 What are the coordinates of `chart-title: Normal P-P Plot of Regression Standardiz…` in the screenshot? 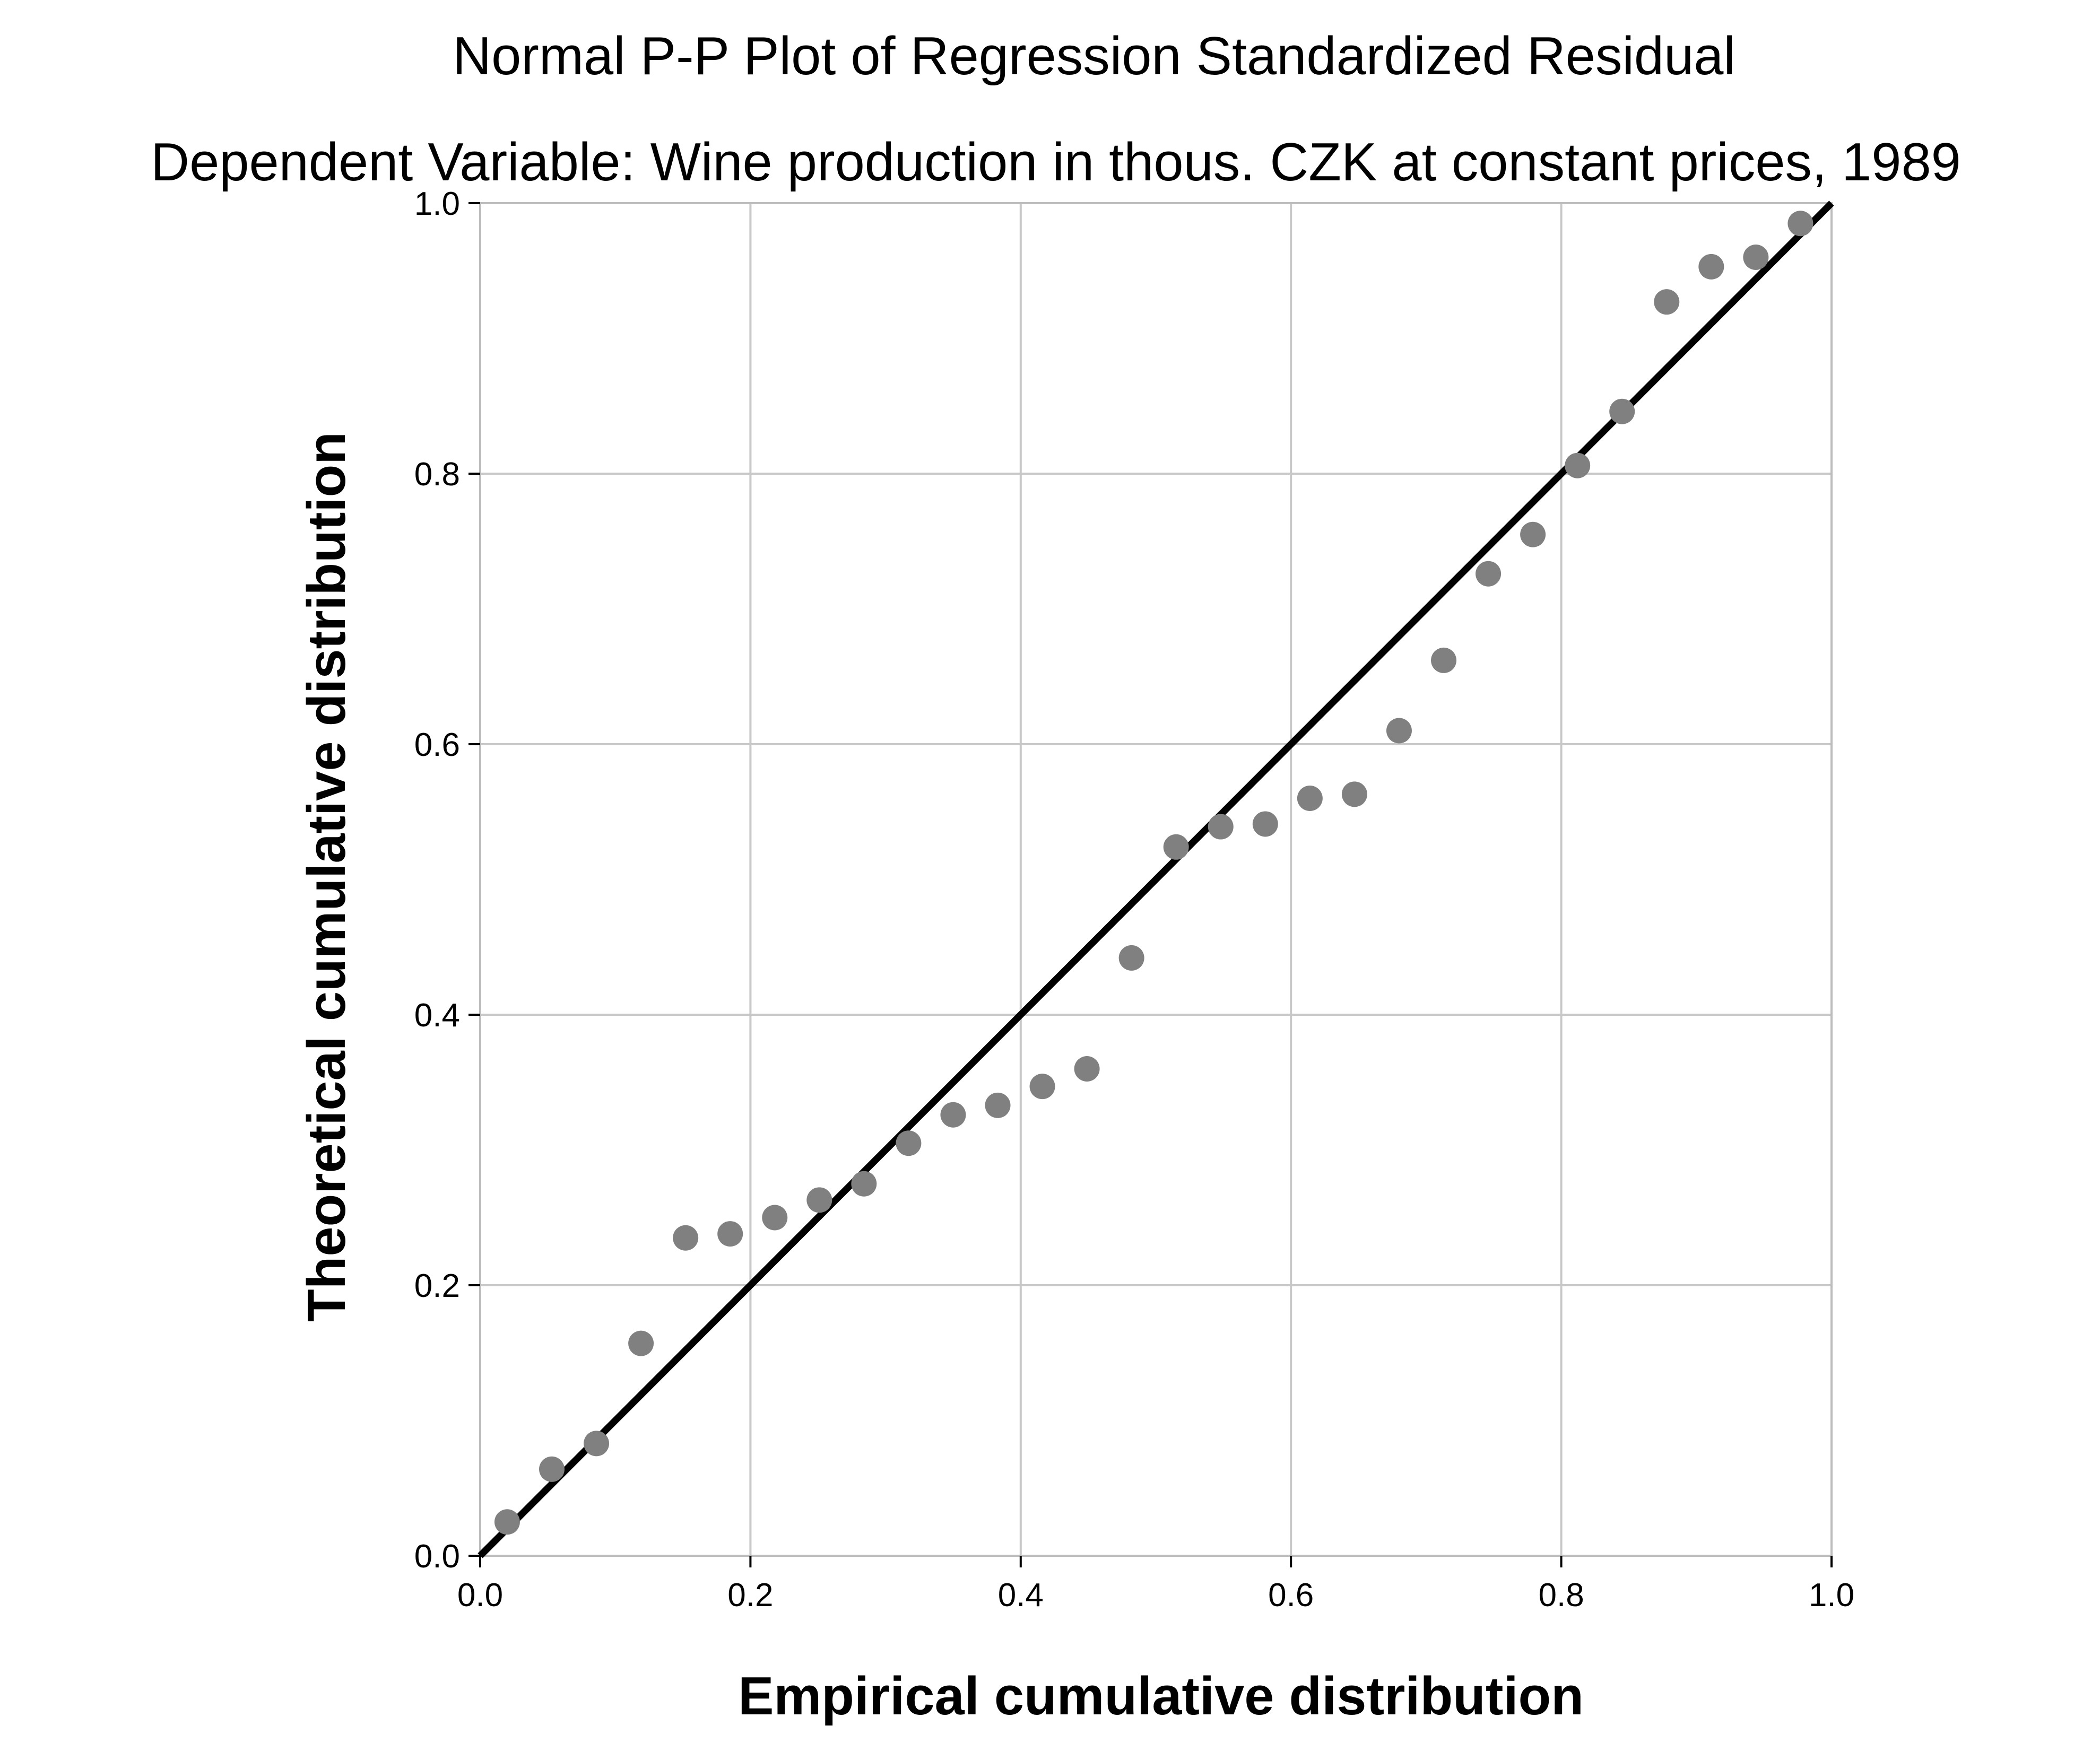 It's located at (1094, 56).